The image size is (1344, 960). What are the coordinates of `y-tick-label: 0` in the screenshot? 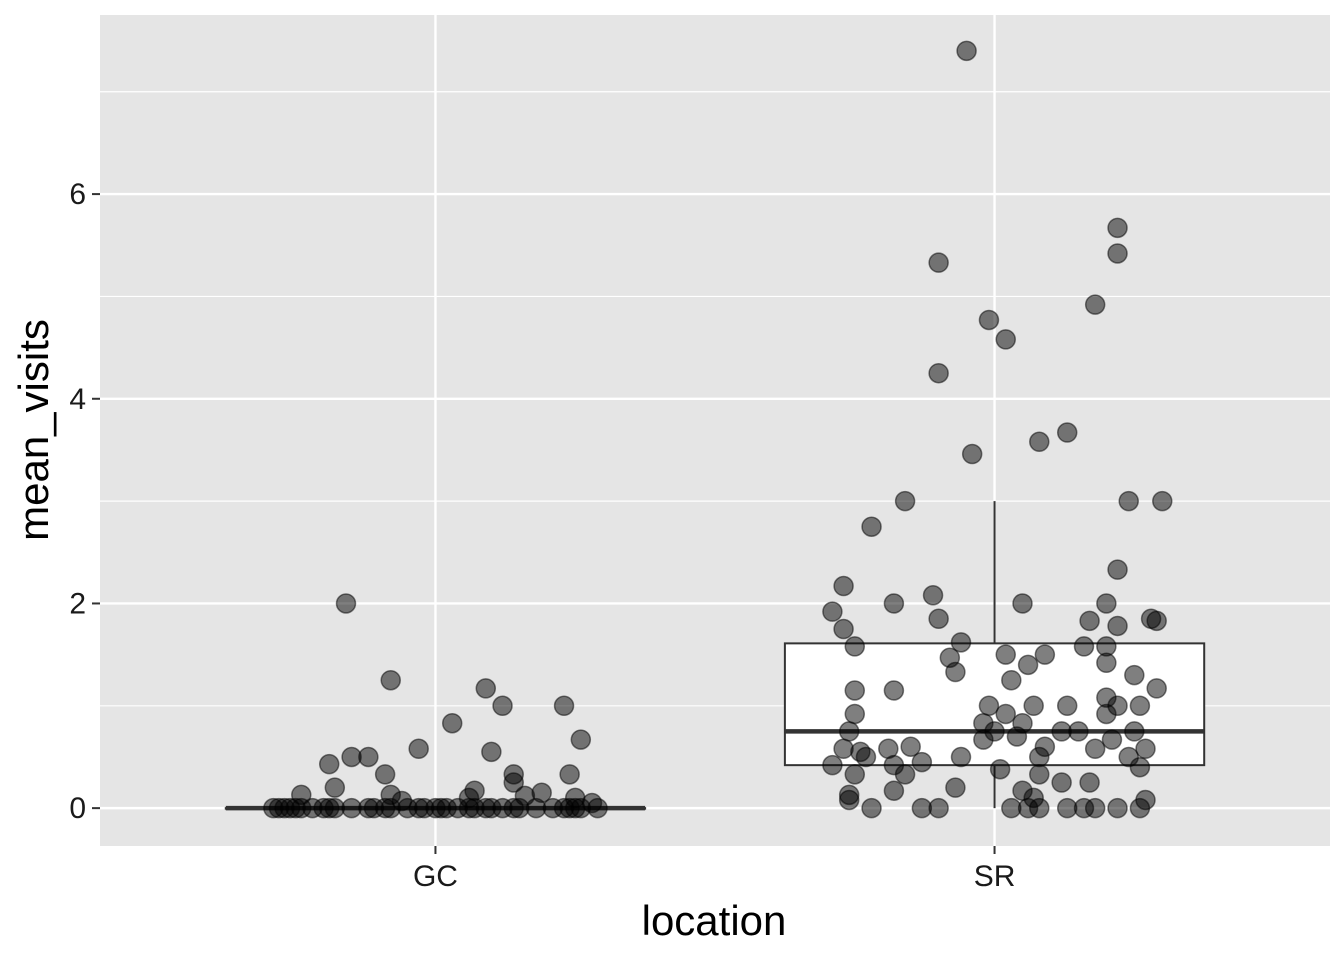 It's located at (77, 808).